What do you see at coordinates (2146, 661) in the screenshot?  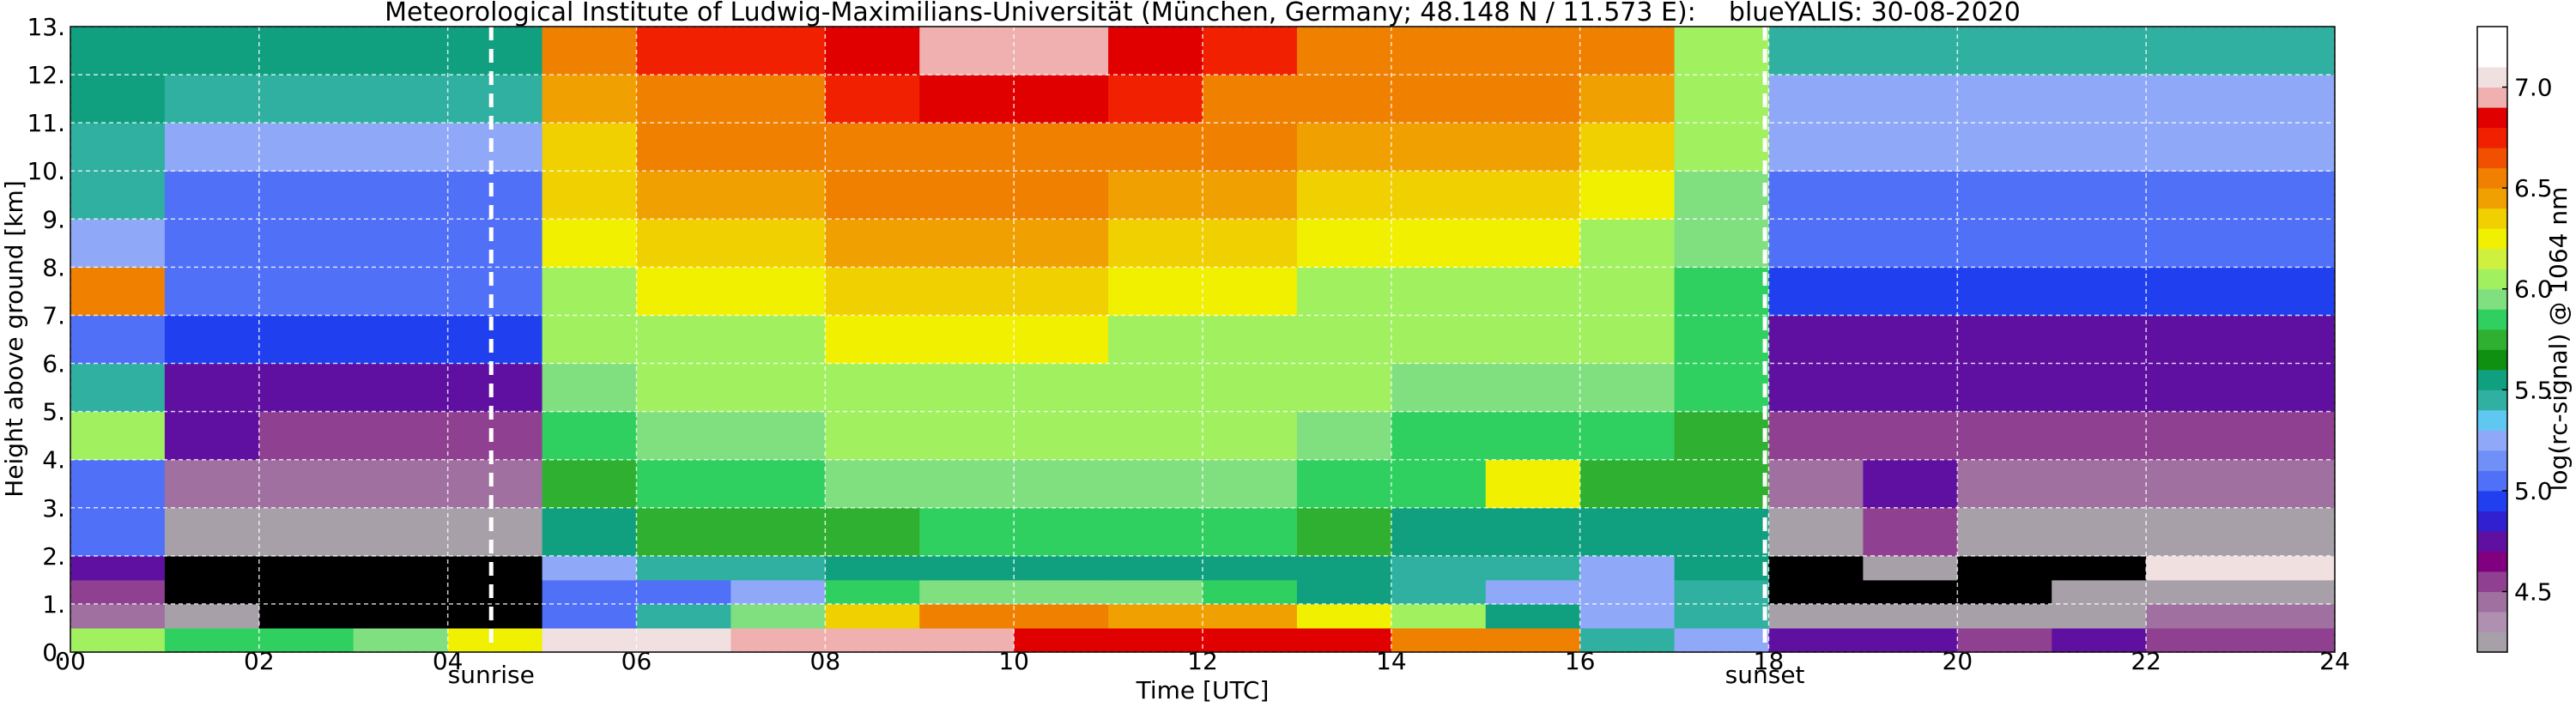 I see `x-tick-label: 22` at bounding box center [2146, 661].